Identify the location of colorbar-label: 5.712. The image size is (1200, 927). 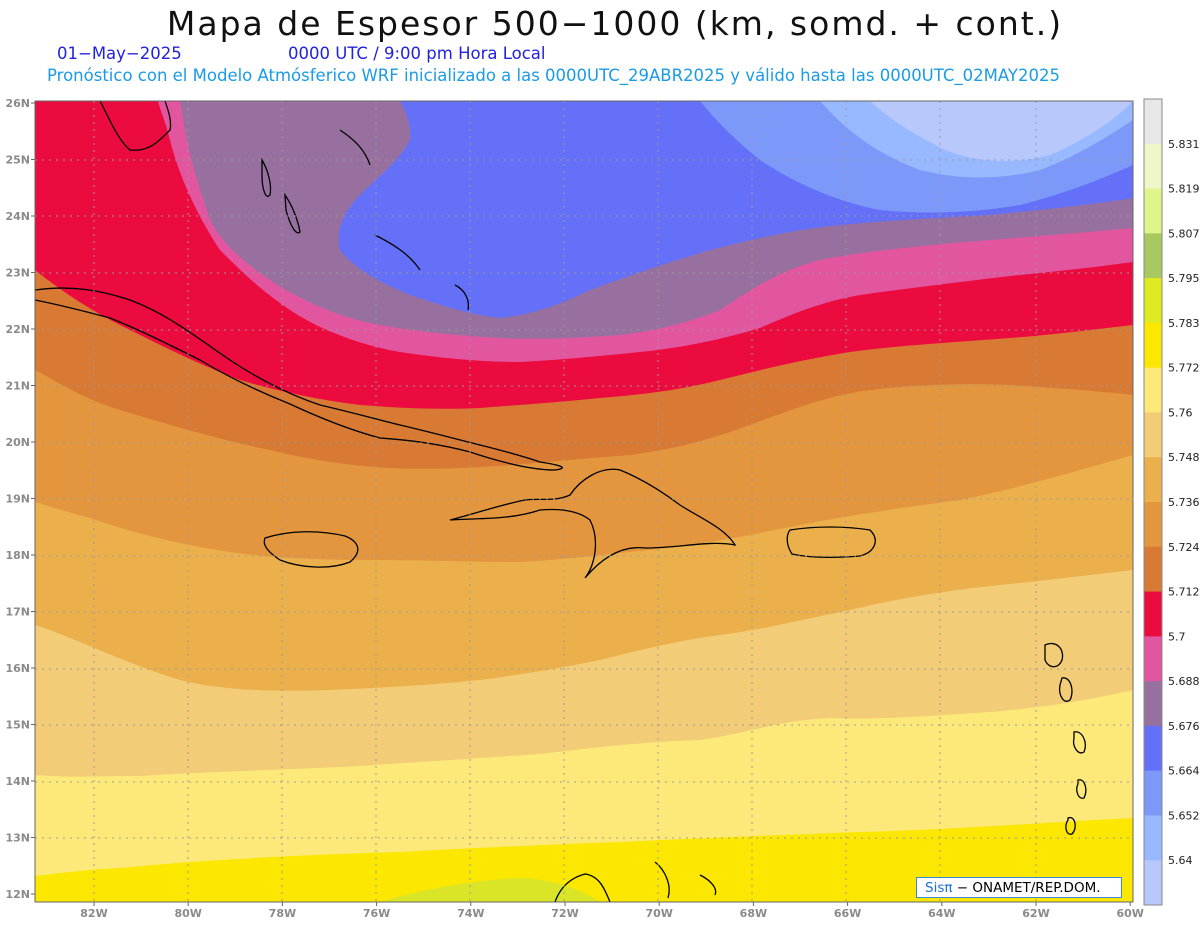
(1184, 592).